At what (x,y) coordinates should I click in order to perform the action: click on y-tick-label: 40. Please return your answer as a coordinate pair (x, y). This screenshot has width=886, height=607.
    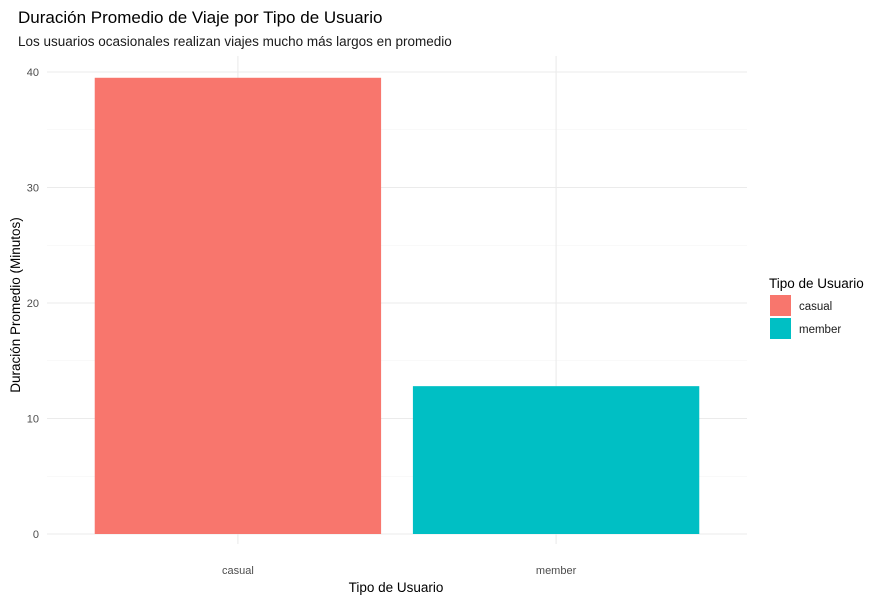
    Looking at the image, I should click on (33, 73).